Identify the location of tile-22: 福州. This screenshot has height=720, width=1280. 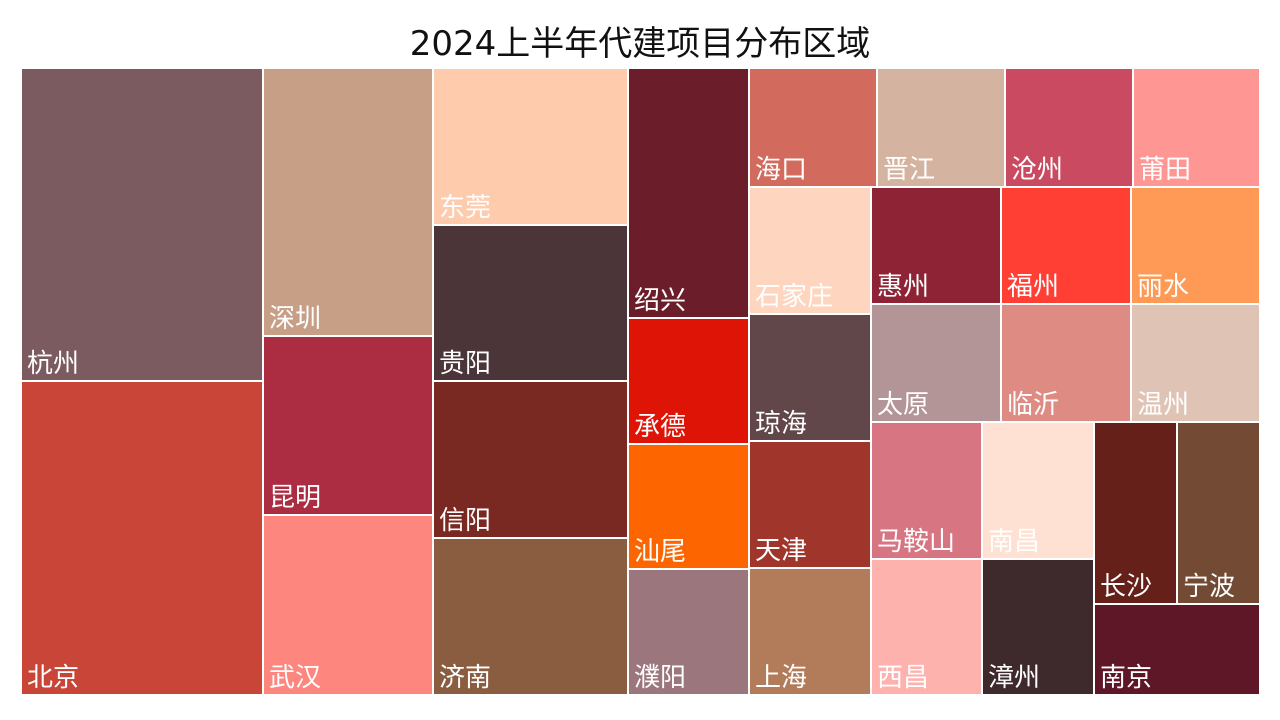
(1066, 245).